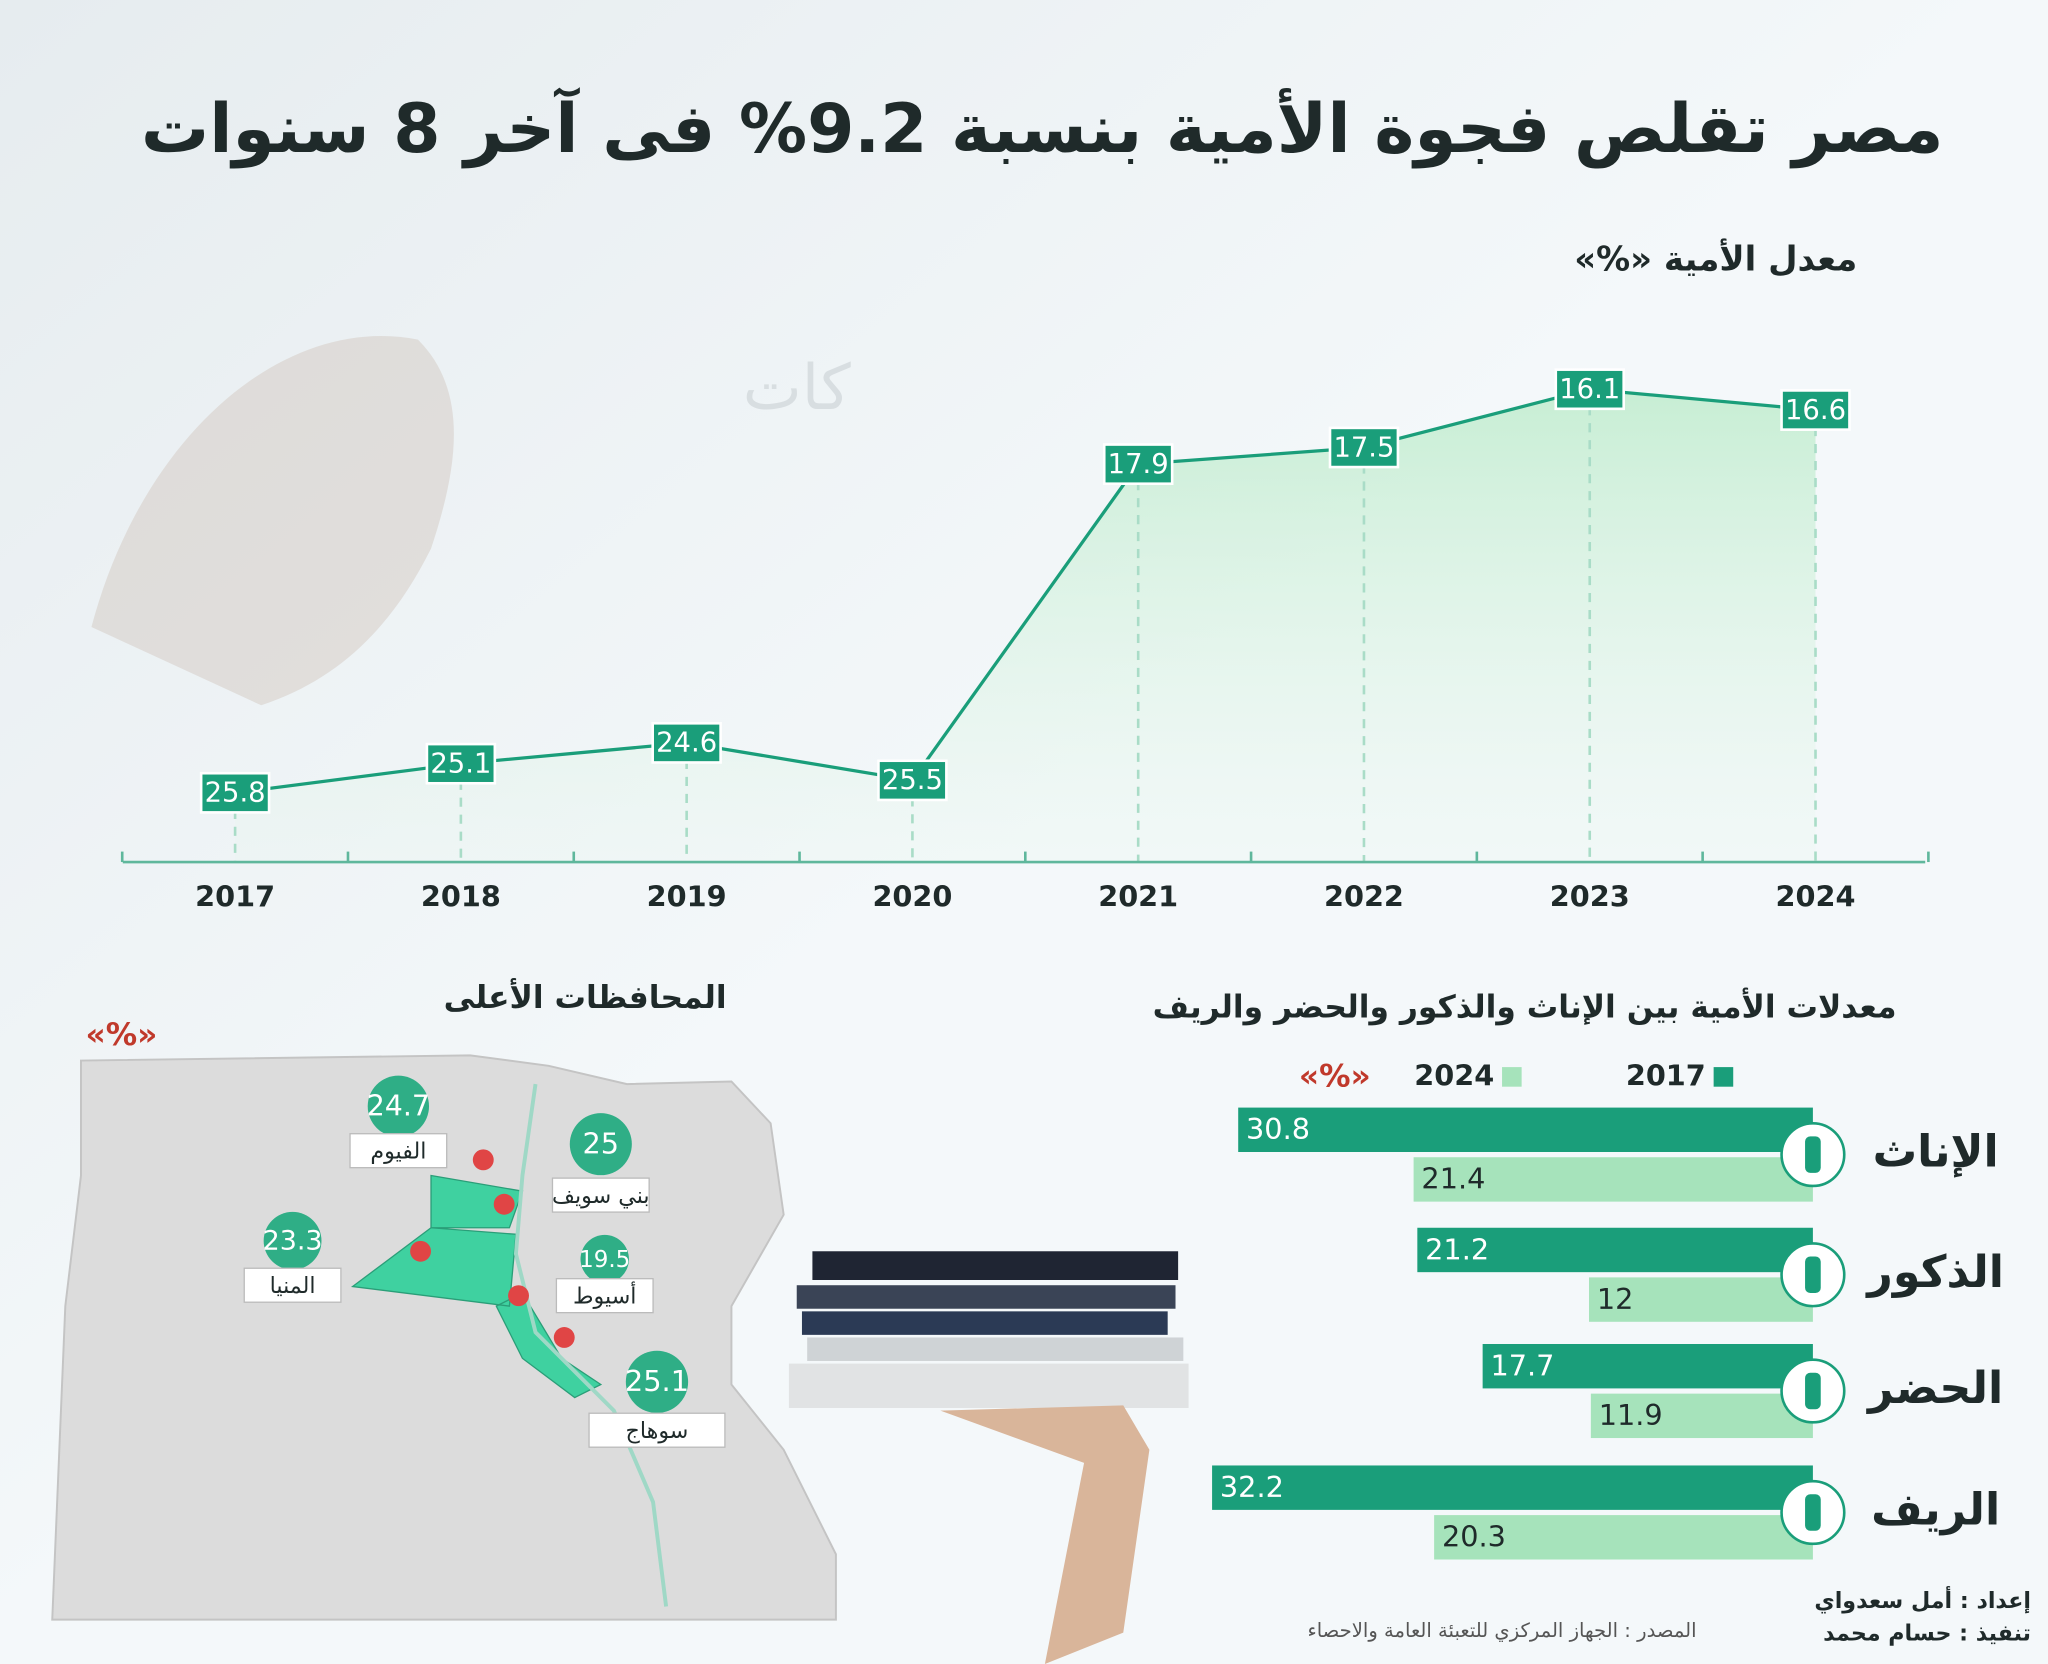 Image resolution: width=2048 pixels, height=1664 pixels. I want to click on bubble-label: 23.3, so click(293, 1241).